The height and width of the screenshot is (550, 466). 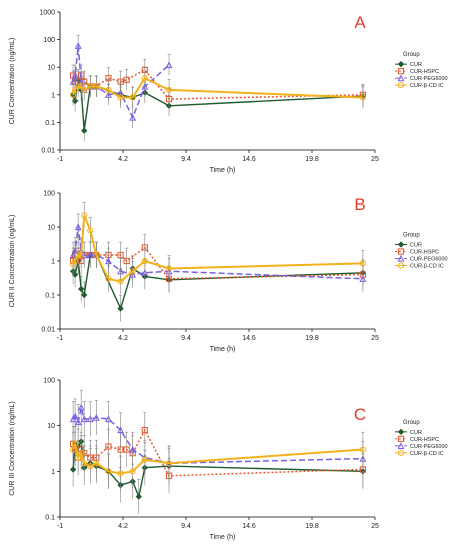 What do you see at coordinates (12, 81) in the screenshot?
I see `y-axis-label: CUR Concentration (ng/mL)` at bounding box center [12, 81].